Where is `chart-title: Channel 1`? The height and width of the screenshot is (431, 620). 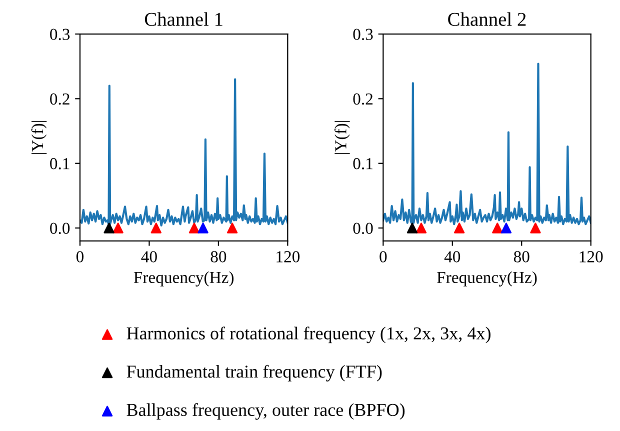 chart-title: Channel 1 is located at coordinates (183, 19).